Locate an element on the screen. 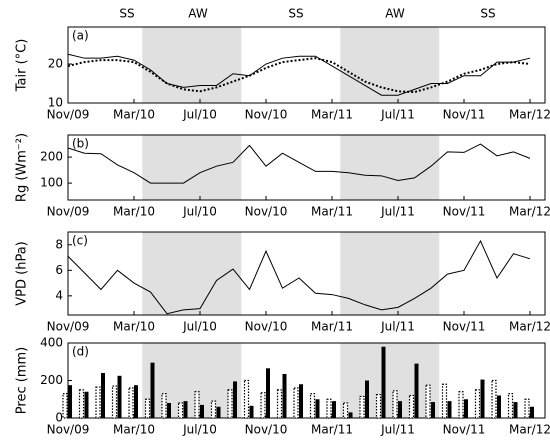 This screenshot has height=444, width=550. y-axis-label: Tair (°C) is located at coordinates (22, 66).